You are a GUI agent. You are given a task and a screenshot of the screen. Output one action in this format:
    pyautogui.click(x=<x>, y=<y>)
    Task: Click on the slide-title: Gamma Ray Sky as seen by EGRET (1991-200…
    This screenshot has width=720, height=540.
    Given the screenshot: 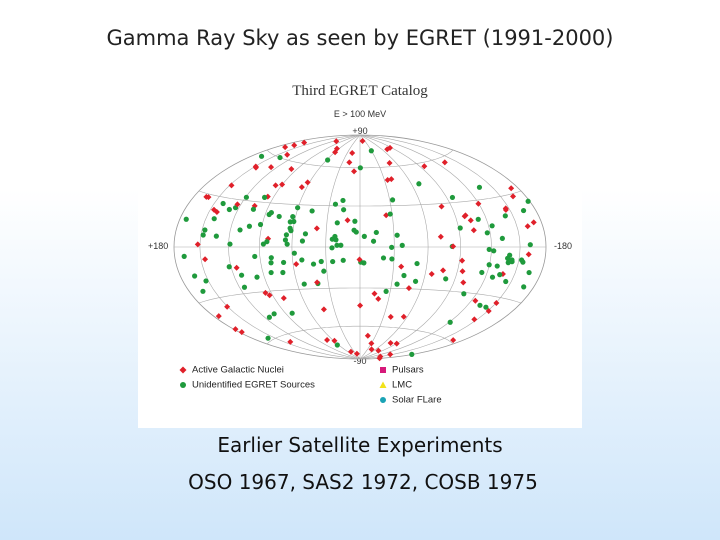 What is the action you would take?
    pyautogui.click(x=360, y=38)
    